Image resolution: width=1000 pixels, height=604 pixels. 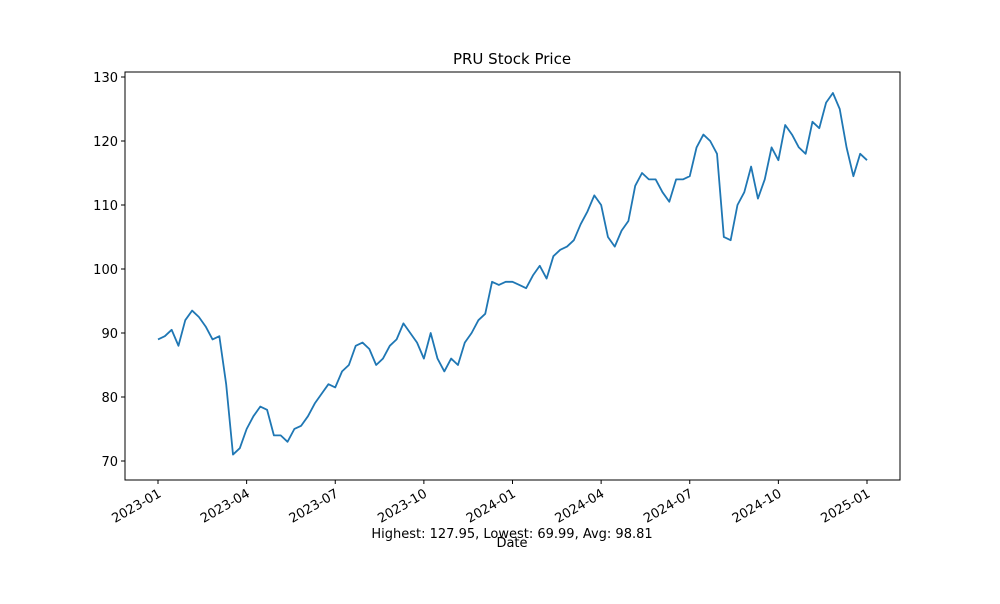 What do you see at coordinates (109, 398) in the screenshot?
I see `y-tick-label: 80` at bounding box center [109, 398].